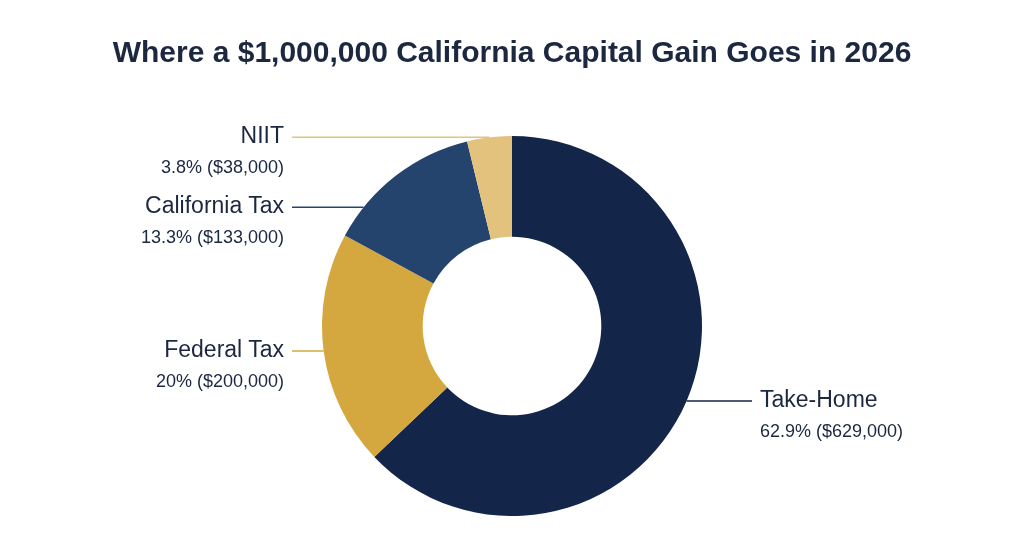 The image size is (1024, 559). I want to click on data-label: 20% ($200,000), so click(219, 381).